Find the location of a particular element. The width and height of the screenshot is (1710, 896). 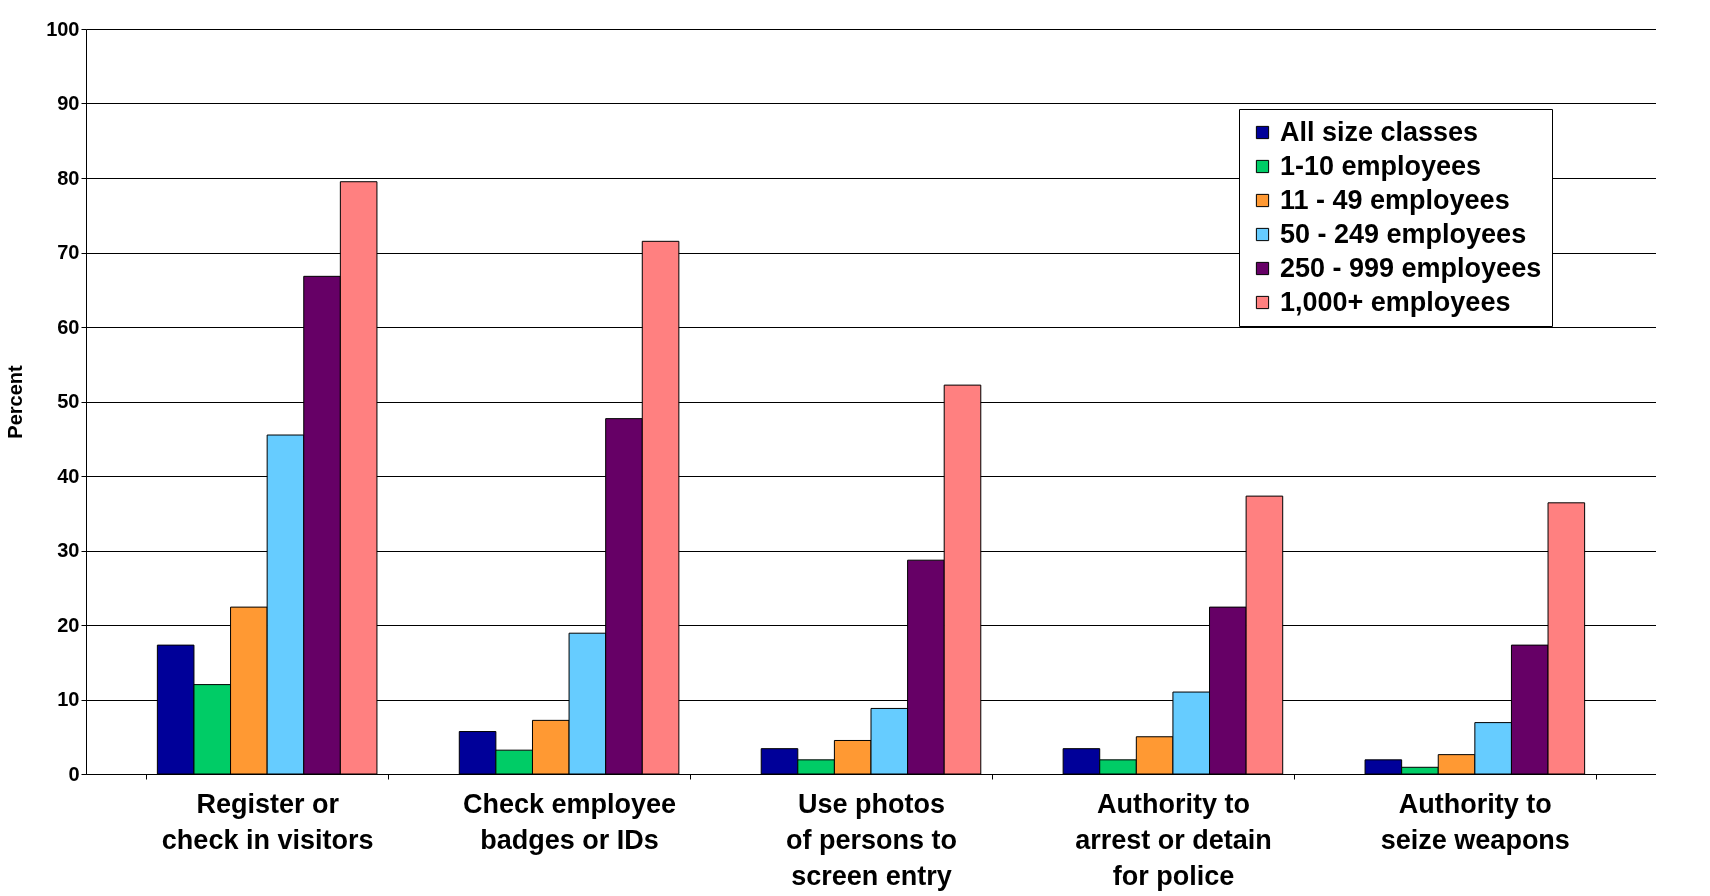

y-axis-title: Percent is located at coordinates (15, 401).